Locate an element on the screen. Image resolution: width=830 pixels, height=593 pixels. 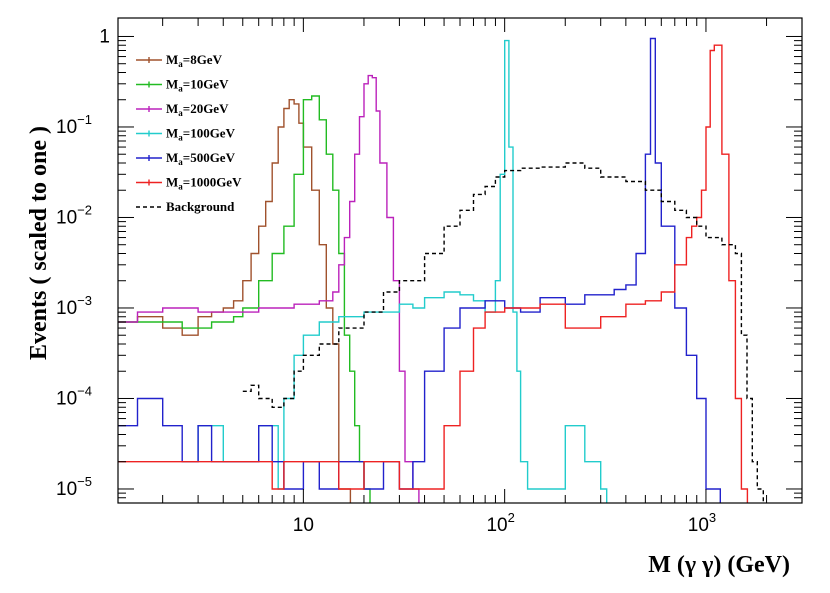
legend-label: Ma=1000GeV is located at coordinates (204, 183).